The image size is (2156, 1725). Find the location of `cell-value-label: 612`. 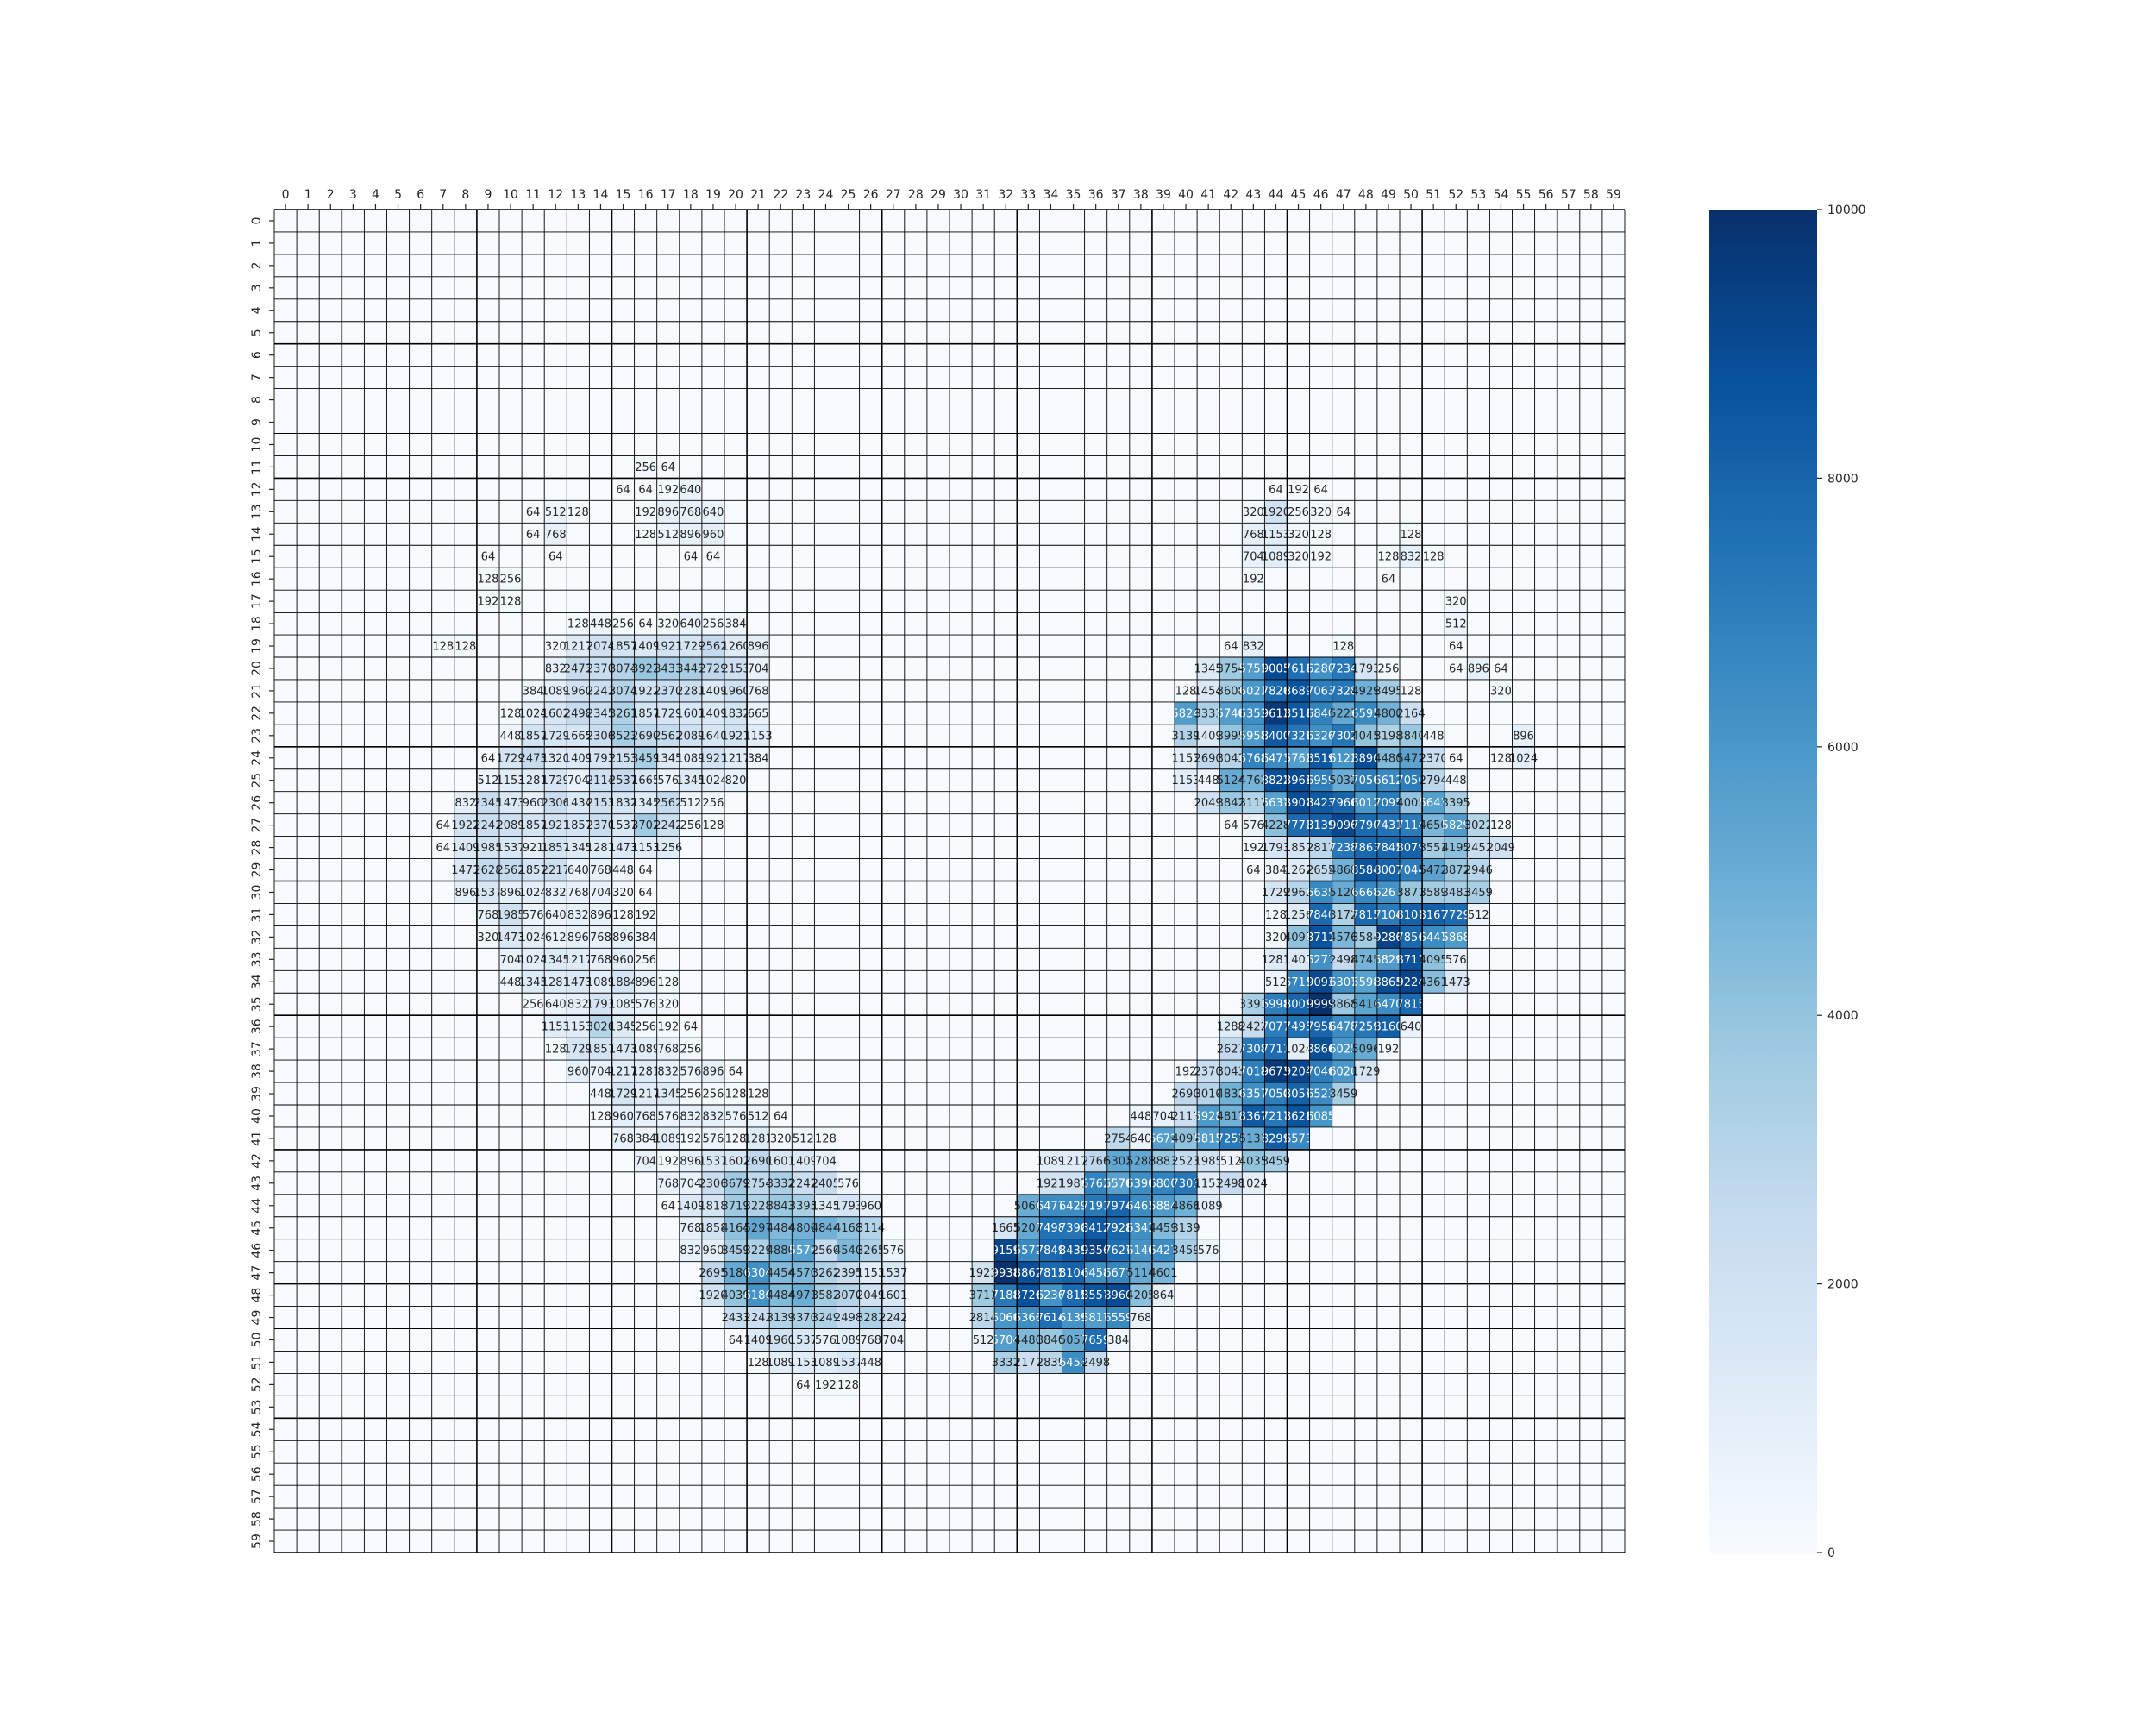

cell-value-label: 612 is located at coordinates (556, 938).